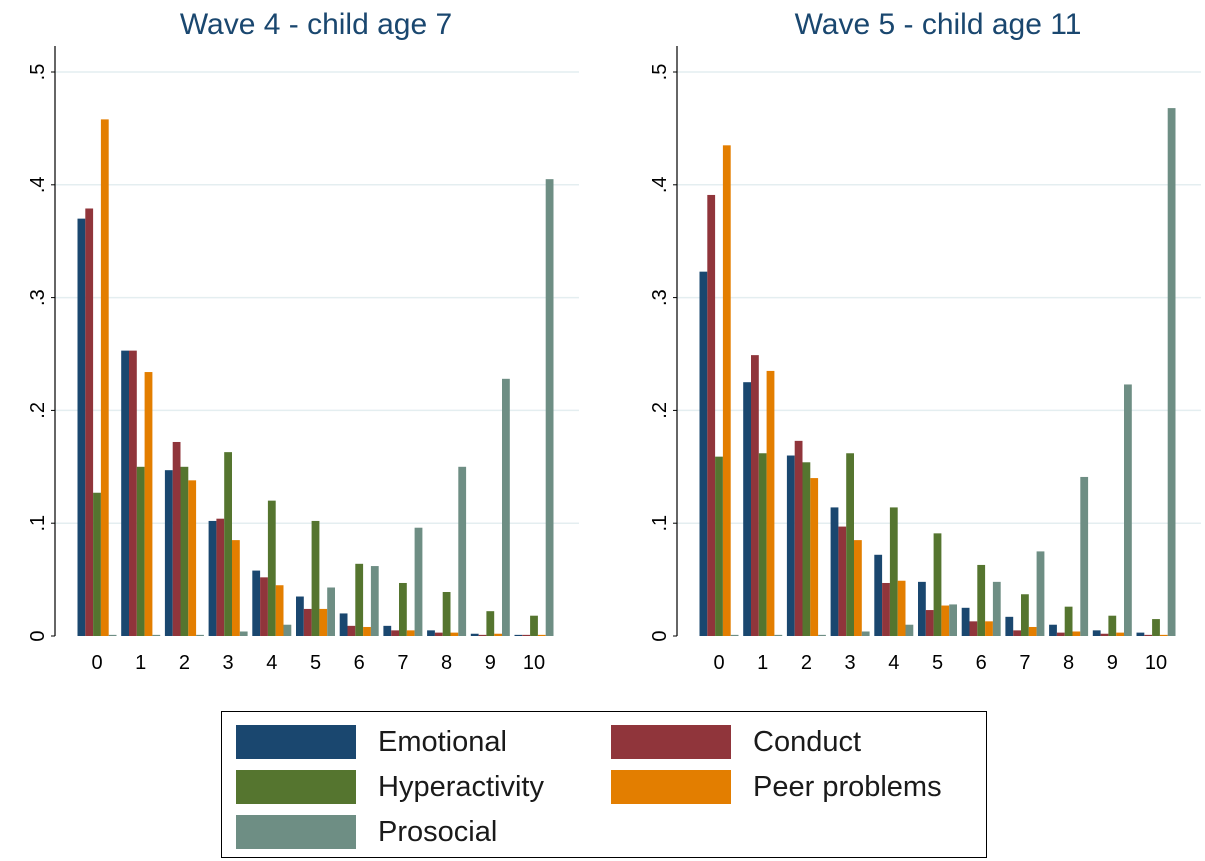  Describe the element at coordinates (366, 832) in the screenshot. I see `legend-item-prosocial: Prosocial` at that location.